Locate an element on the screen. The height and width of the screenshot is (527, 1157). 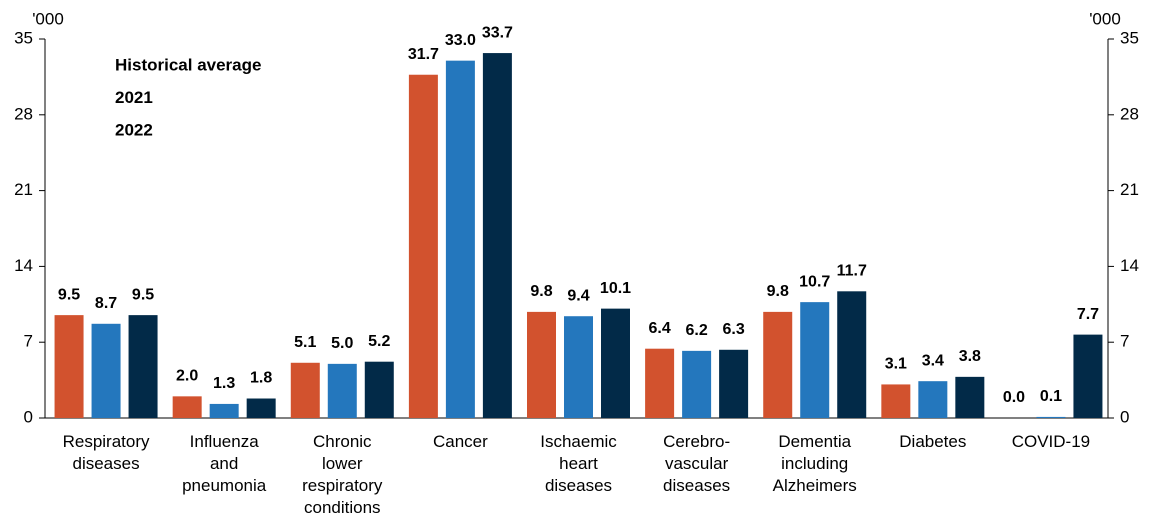
value-label: 6.4 is located at coordinates (659, 328).